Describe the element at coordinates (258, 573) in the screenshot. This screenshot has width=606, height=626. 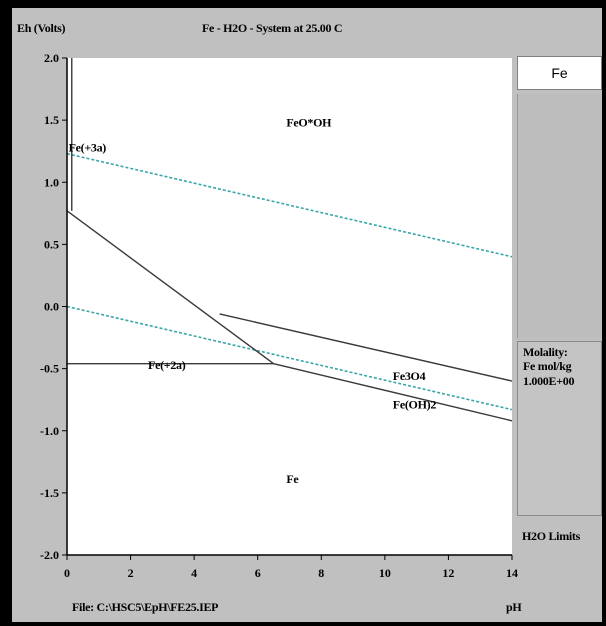
I see `x-tick-label-3: 6` at that location.